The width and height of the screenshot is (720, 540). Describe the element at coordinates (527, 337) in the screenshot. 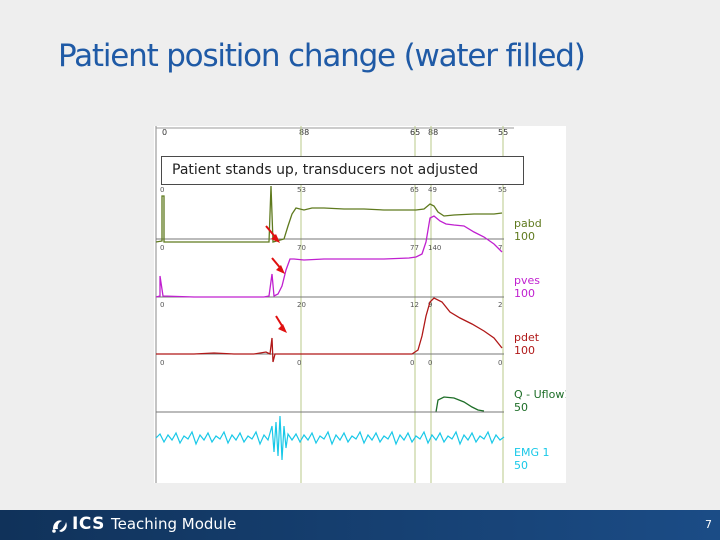

I see `channel-label-pdet: pdet` at that location.